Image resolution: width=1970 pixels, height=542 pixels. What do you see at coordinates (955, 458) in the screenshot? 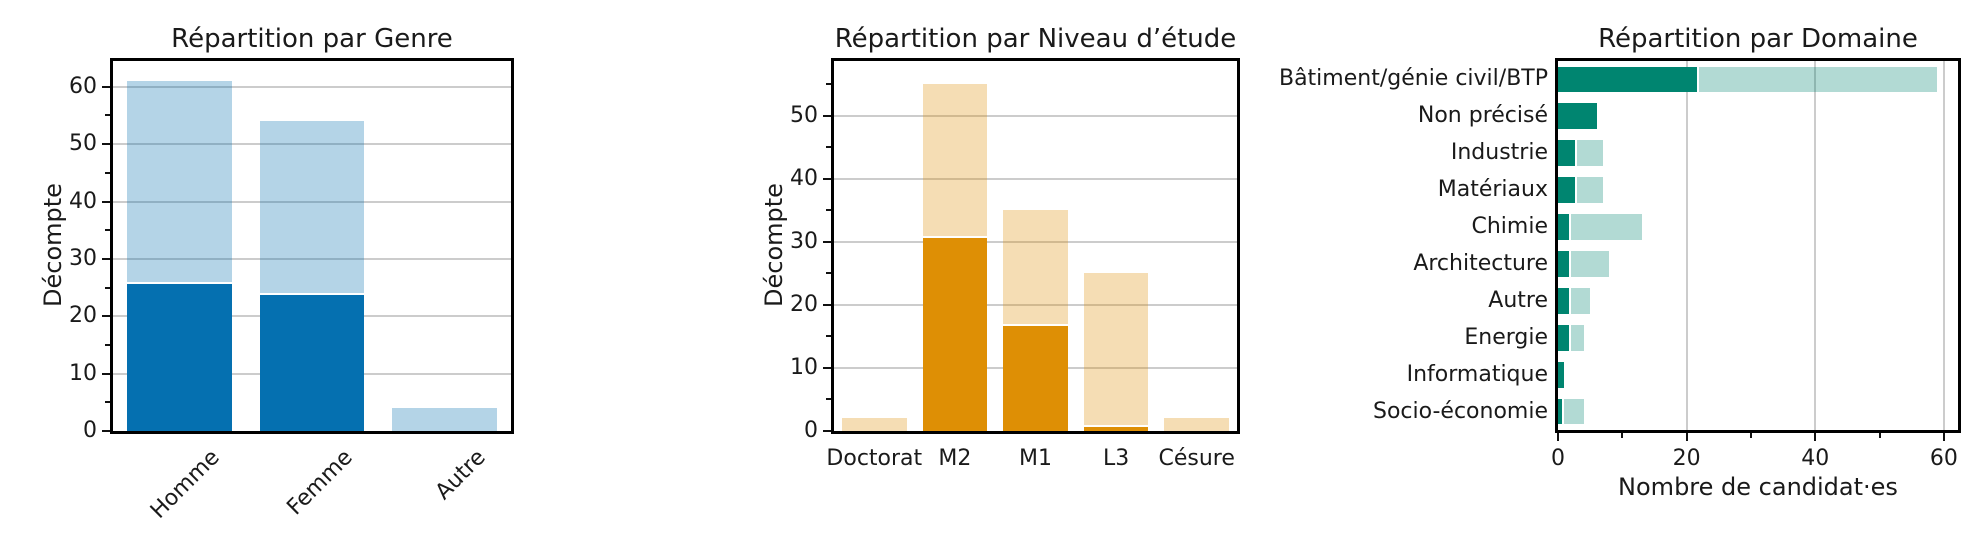
I see `x-category-label: M2` at bounding box center [955, 458].